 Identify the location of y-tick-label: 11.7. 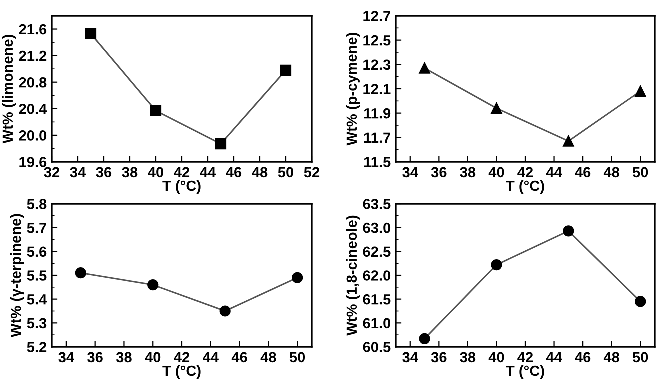
(377, 137).